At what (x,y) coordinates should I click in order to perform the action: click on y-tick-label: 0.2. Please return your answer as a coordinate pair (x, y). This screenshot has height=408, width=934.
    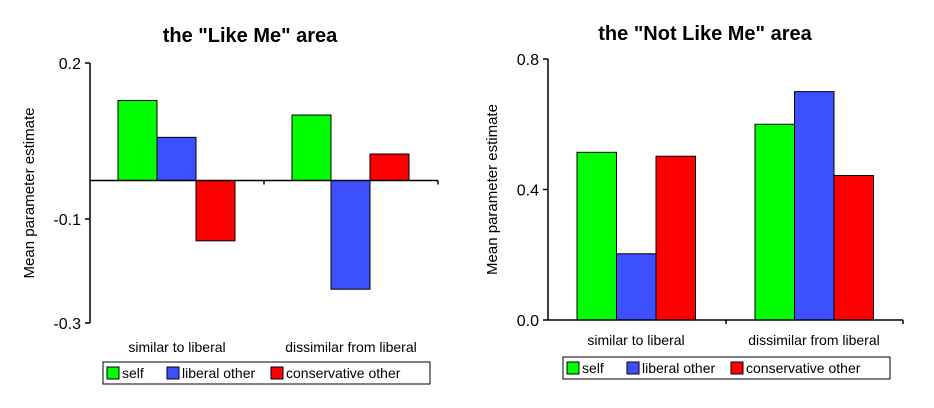
    Looking at the image, I should click on (70, 64).